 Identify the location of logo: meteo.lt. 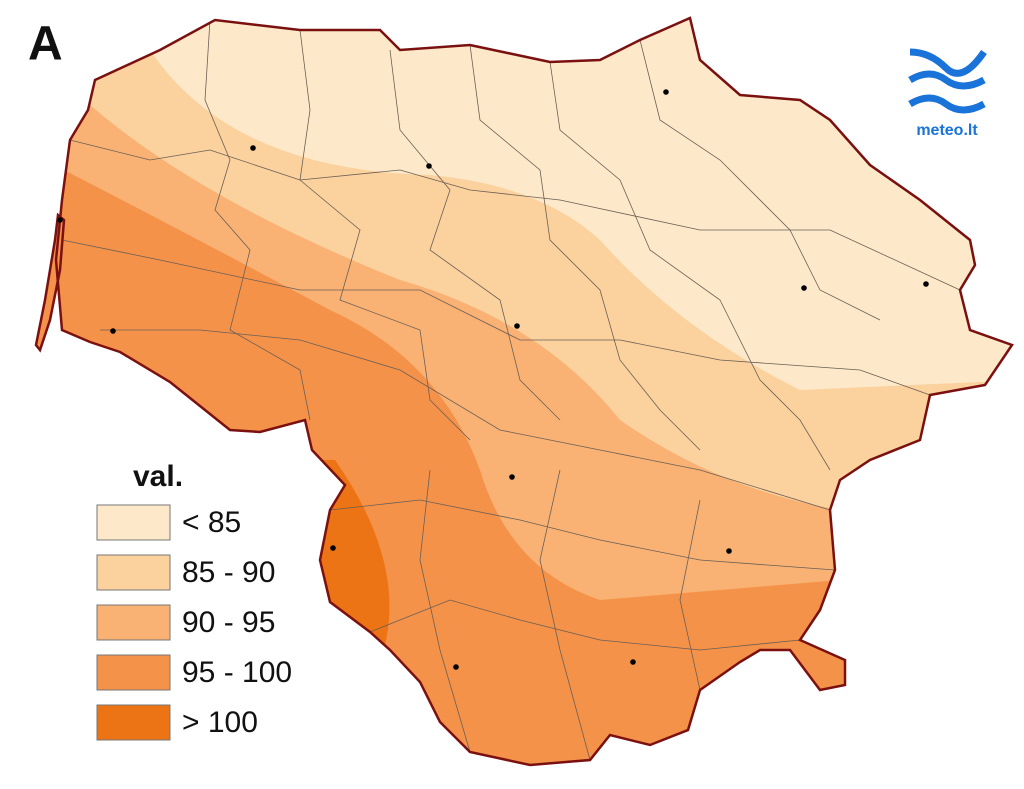
(947, 93).